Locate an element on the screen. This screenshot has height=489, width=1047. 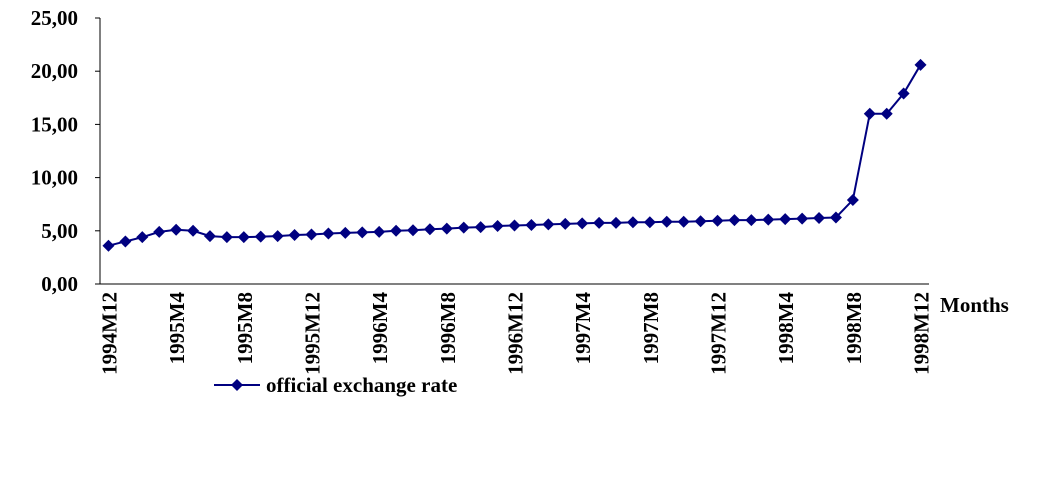
x-tick-label: 1997M8 is located at coordinates (651, 328).